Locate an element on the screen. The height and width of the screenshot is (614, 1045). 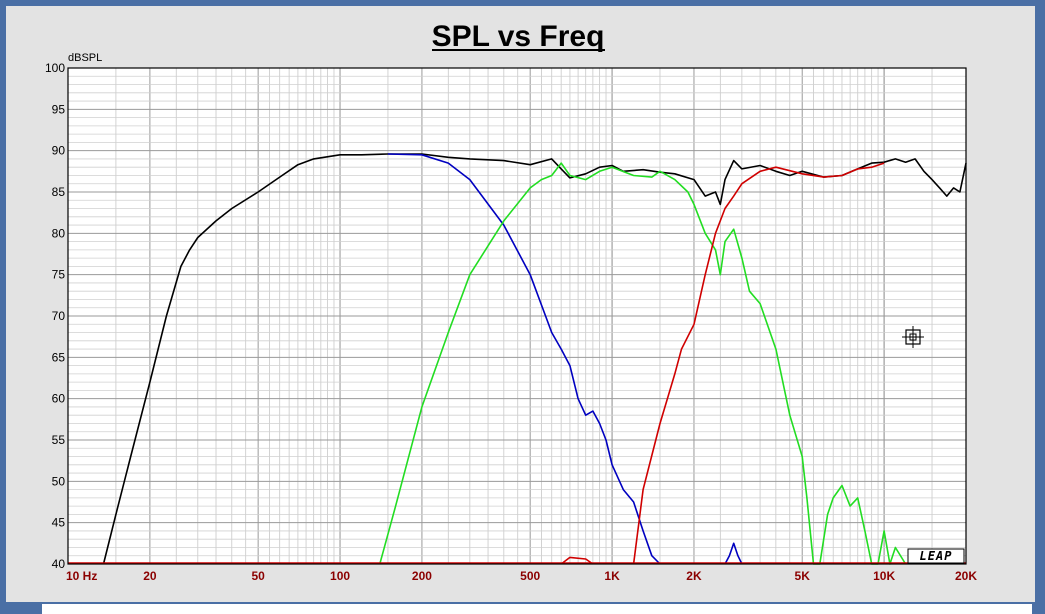
x-tick-label: 1K is located at coordinates (612, 576).